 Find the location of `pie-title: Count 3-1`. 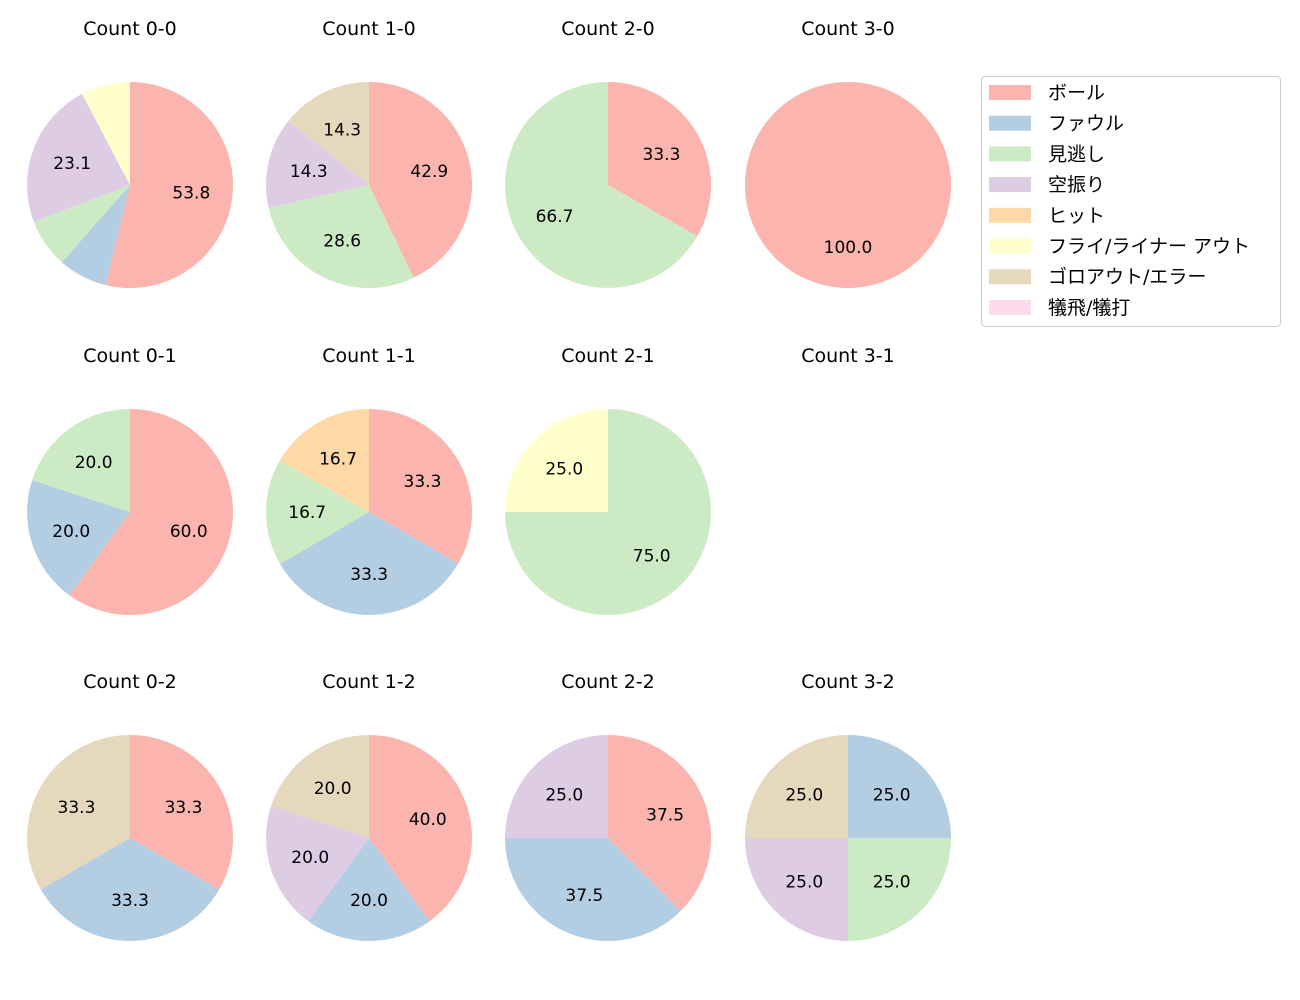

pie-title: Count 3-1 is located at coordinates (848, 356).